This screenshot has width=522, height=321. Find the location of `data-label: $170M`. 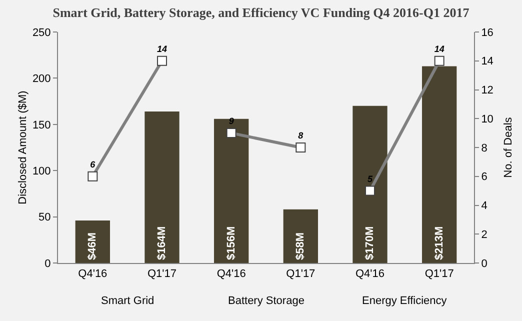

data-label: $170M is located at coordinates (370, 243).